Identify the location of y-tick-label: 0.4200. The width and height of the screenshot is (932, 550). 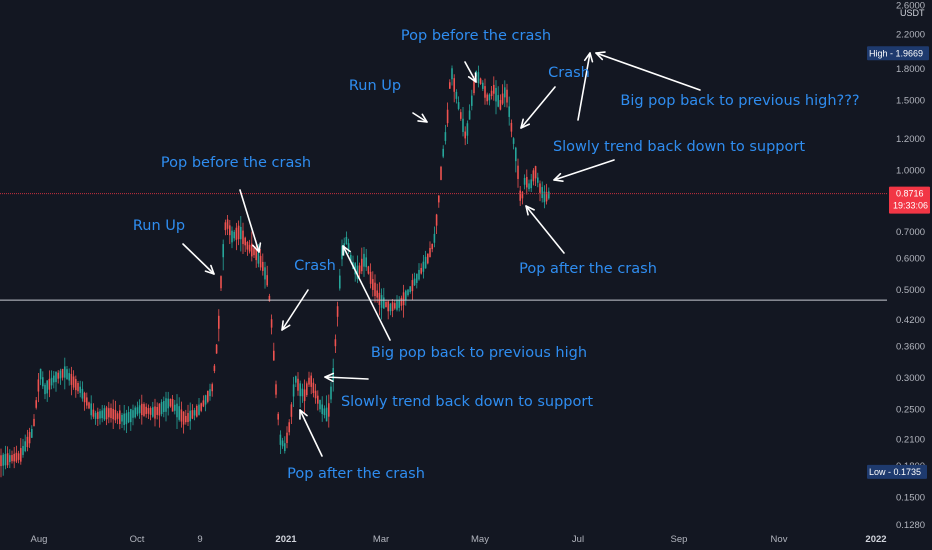
(910, 320).